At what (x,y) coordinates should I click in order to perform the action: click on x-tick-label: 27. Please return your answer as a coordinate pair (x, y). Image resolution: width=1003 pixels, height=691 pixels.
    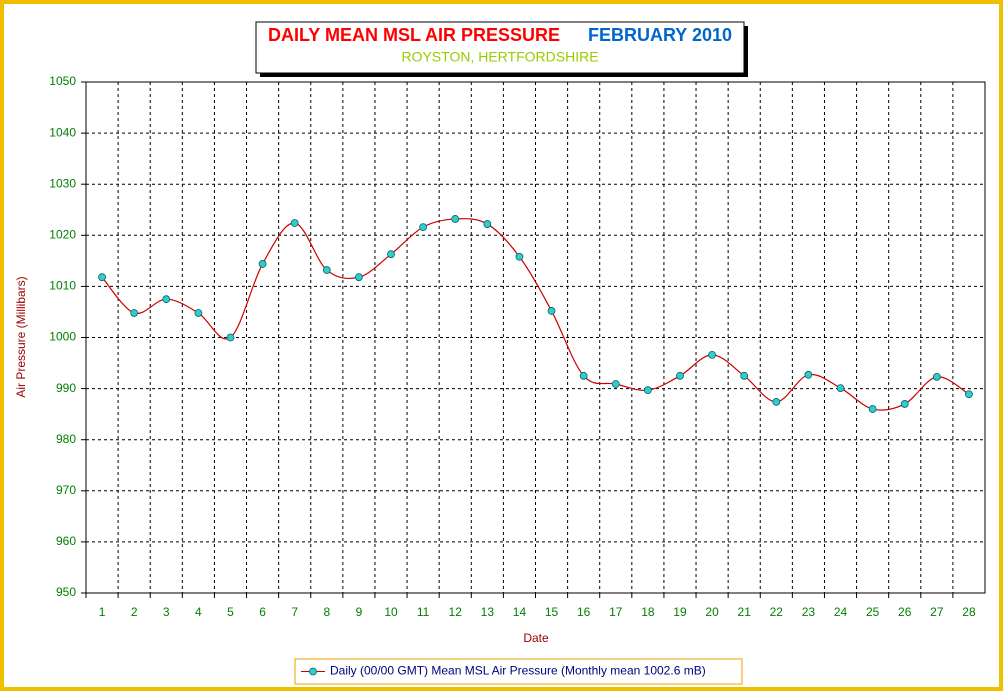
    Looking at the image, I should click on (937, 612).